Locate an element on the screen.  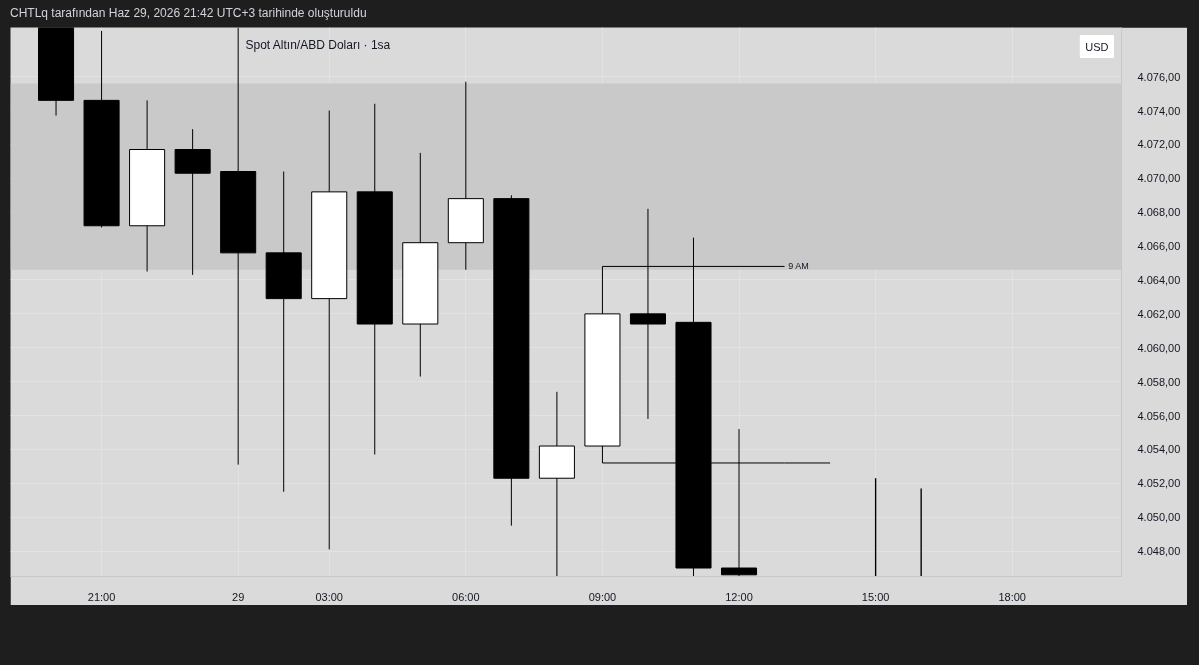
y-tick-label: 4.070,00 is located at coordinates (1159, 178).